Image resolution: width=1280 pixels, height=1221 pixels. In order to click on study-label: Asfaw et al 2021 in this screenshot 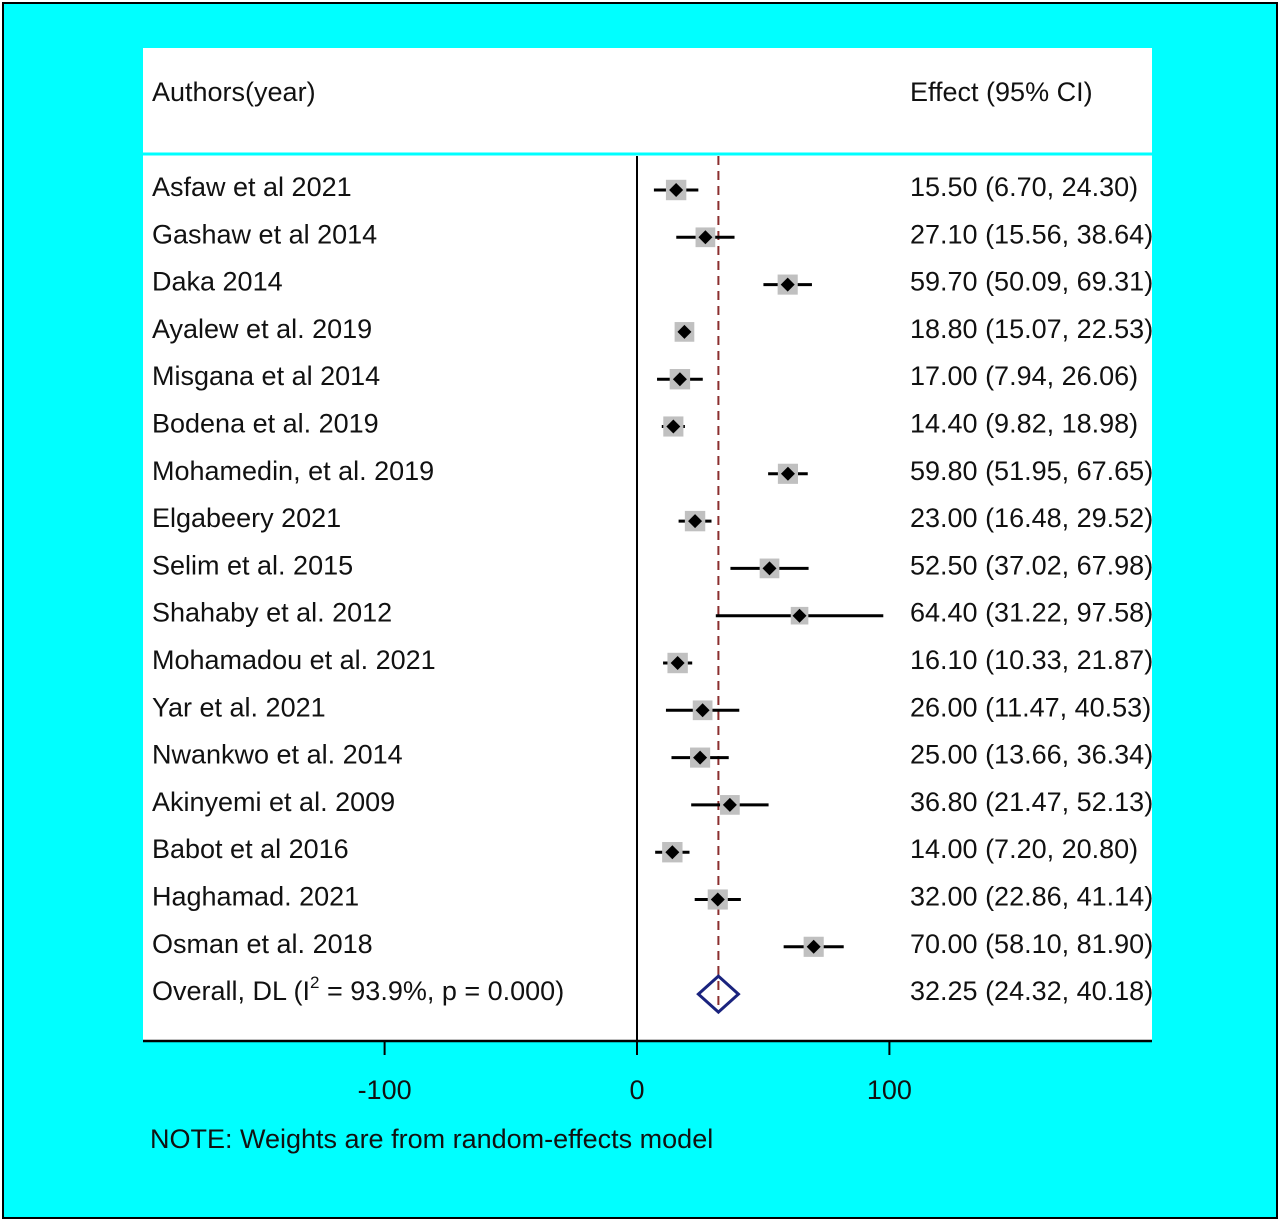, I will do `click(252, 187)`.